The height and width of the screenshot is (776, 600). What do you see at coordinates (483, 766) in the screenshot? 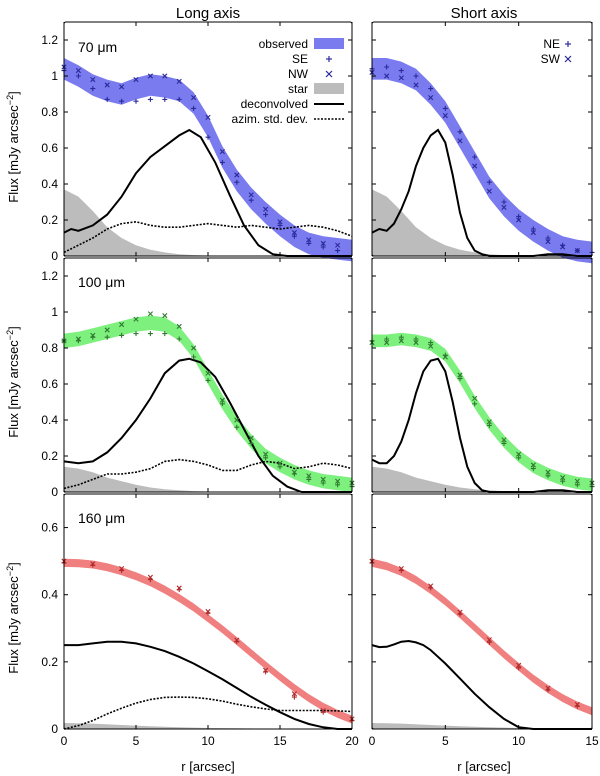
I see `x-axis-label-short: r [arcsec]` at bounding box center [483, 766].